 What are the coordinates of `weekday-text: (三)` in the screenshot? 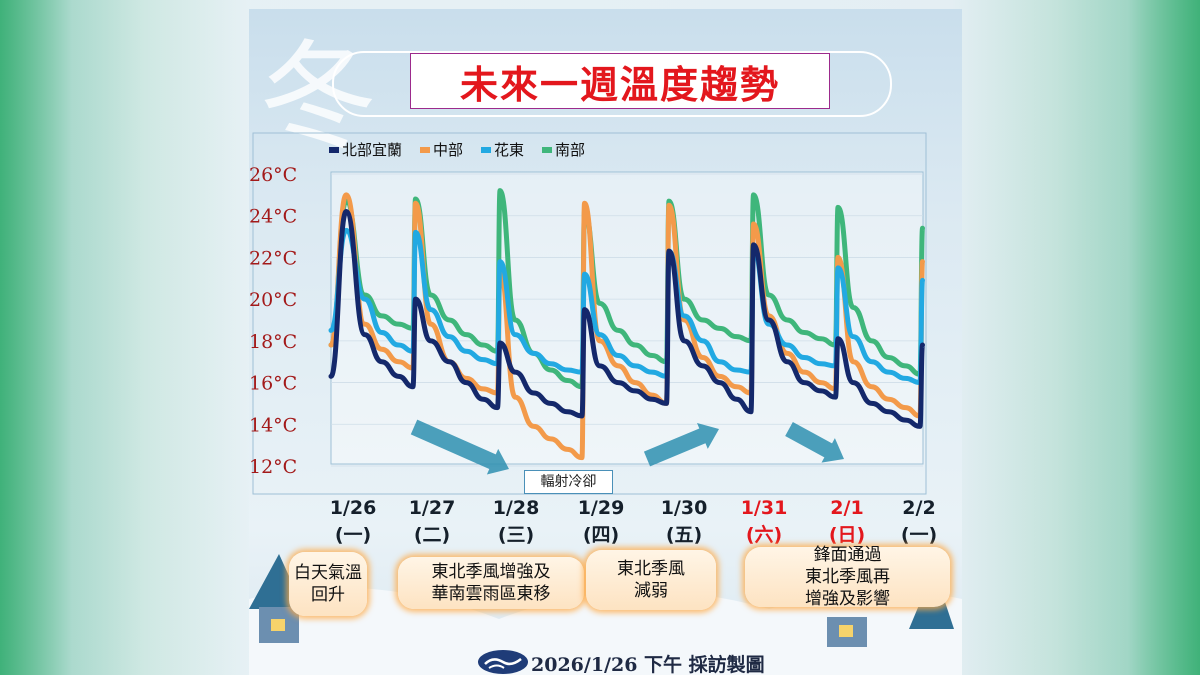 It's located at (516, 535).